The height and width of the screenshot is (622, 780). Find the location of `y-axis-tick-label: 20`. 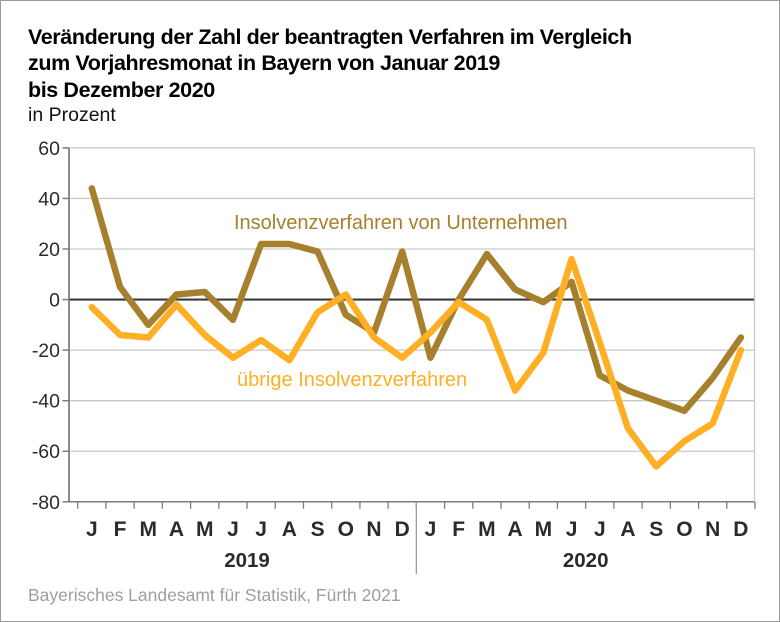

y-axis-tick-label: 20 is located at coordinates (49, 250).